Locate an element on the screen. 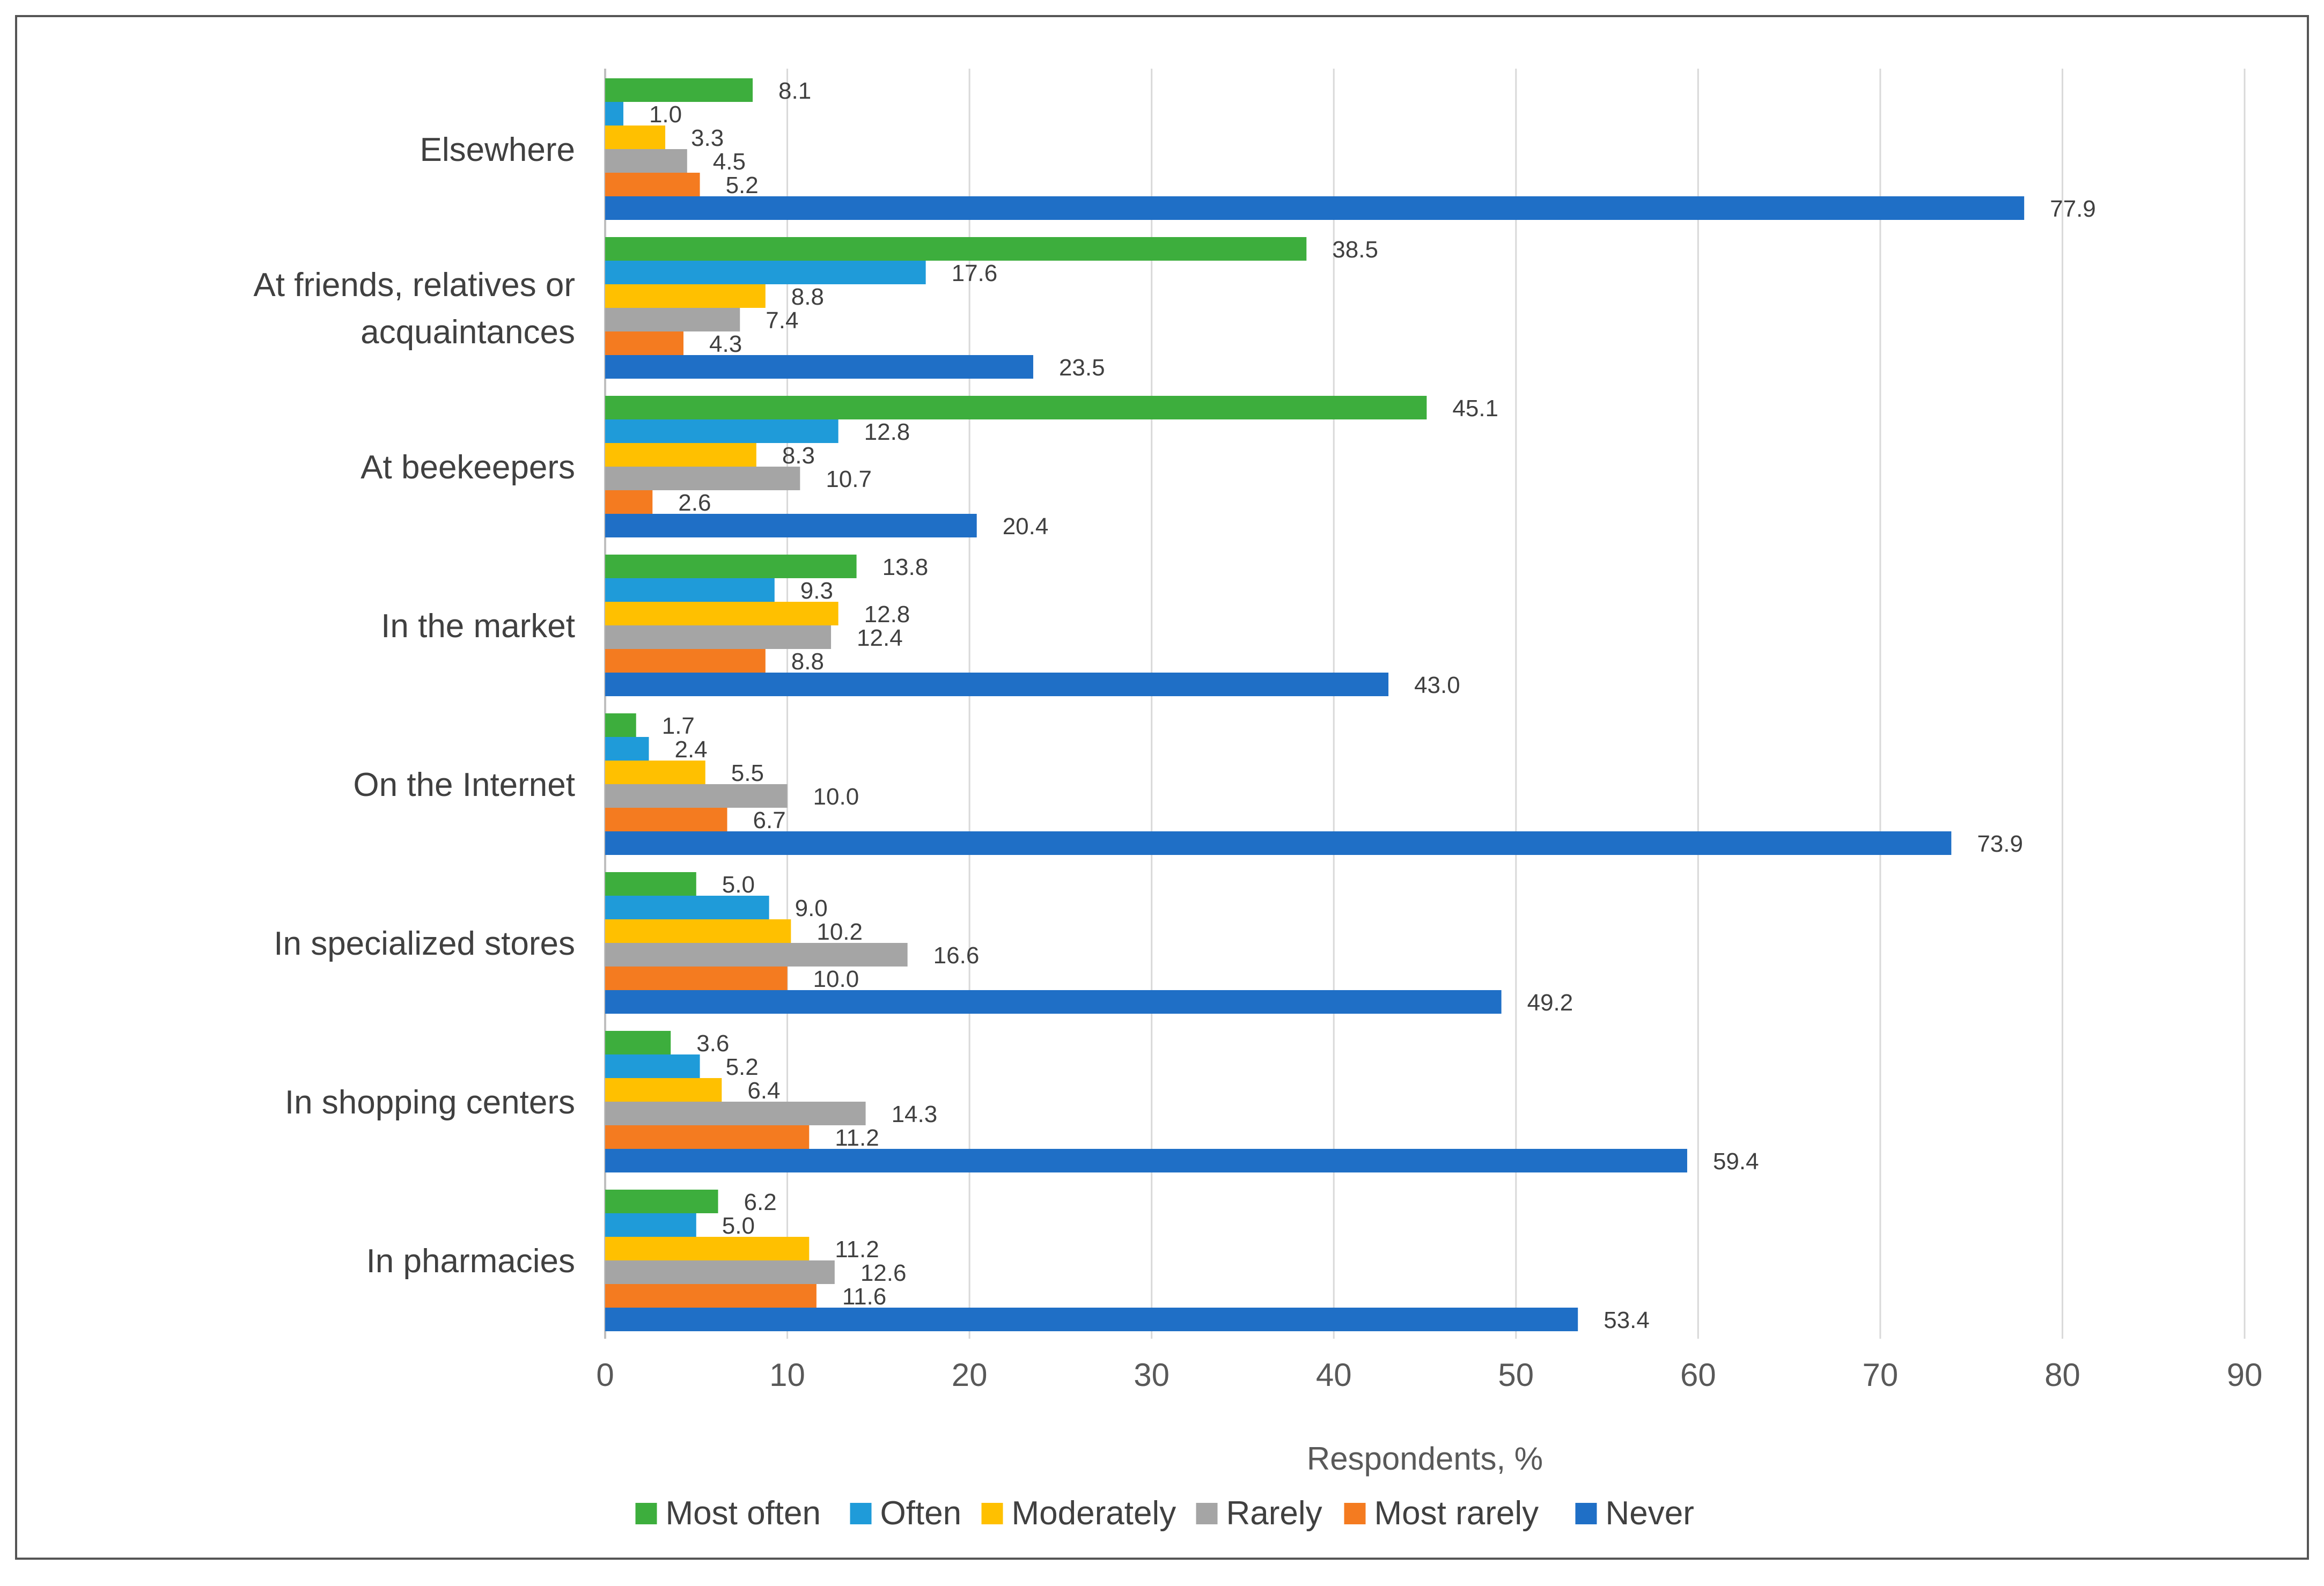 The height and width of the screenshot is (1586, 2324). data-label: 49.2 is located at coordinates (1550, 1003).